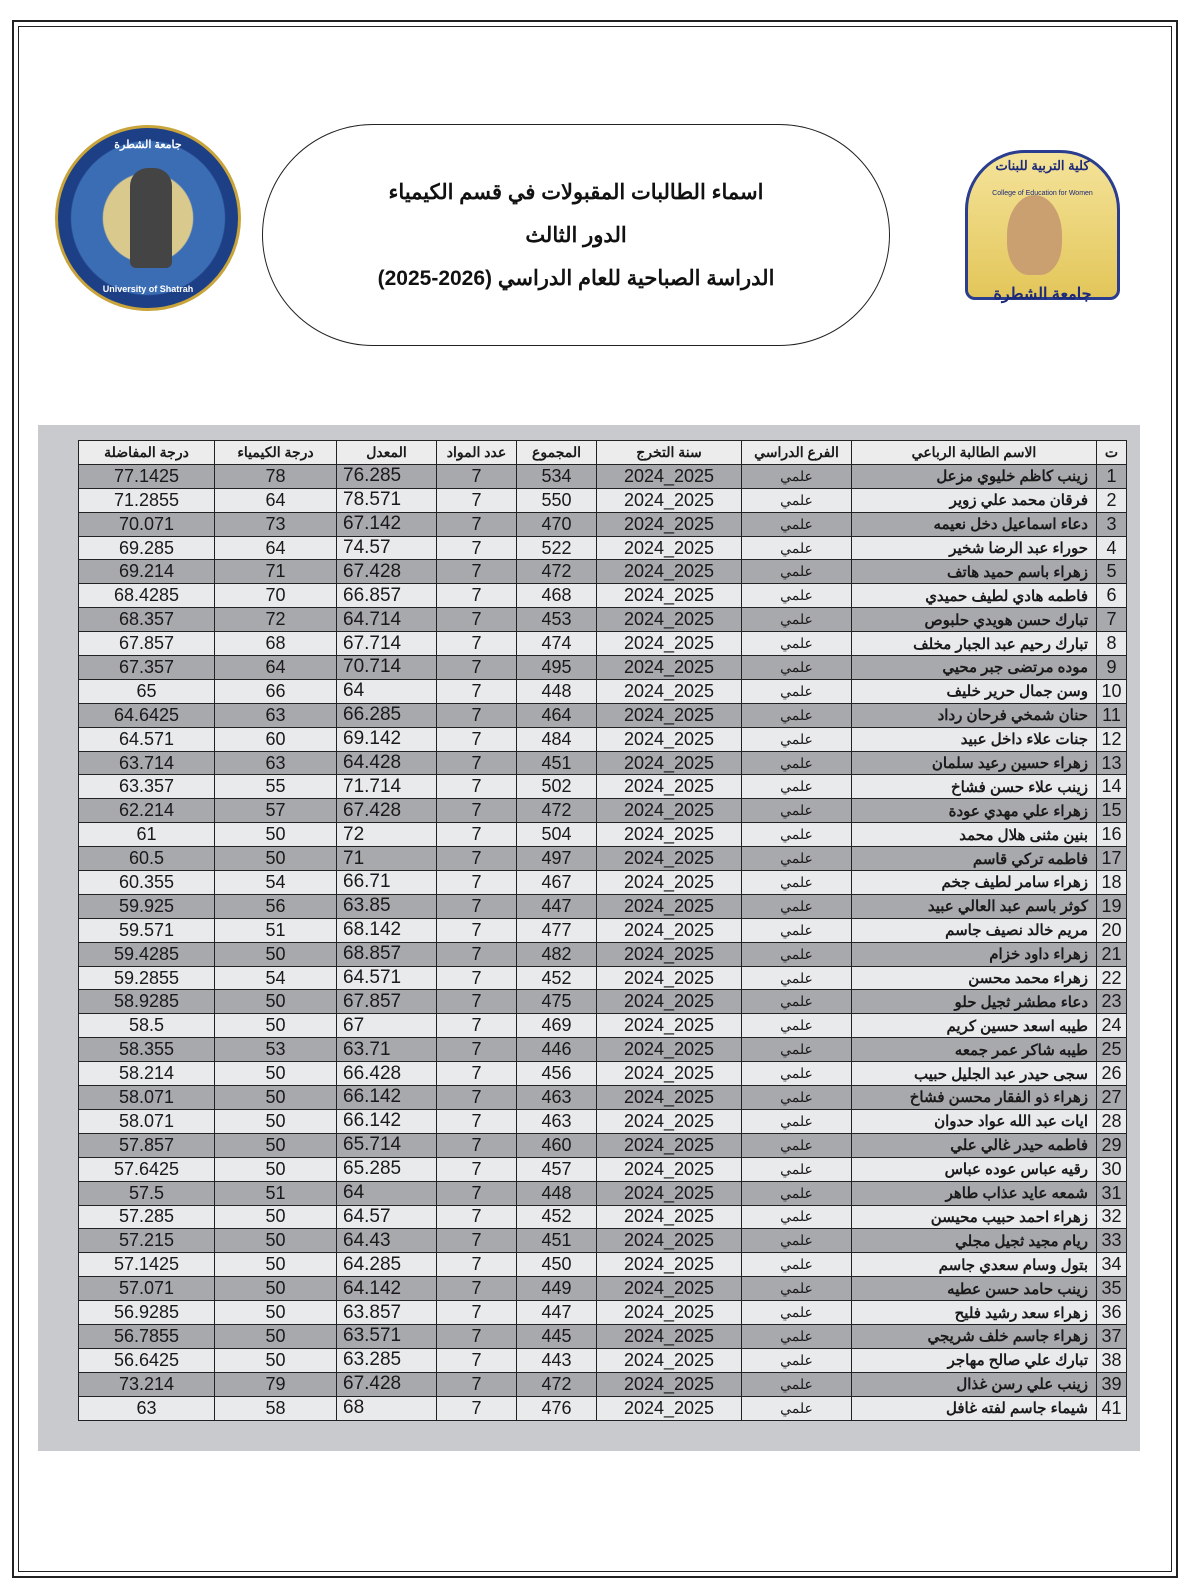 Image resolution: width=1192 pixels, height=1594 pixels. Describe the element at coordinates (974, 667) in the screenshot. I see `student-name: موده مرتضى جبر محيي` at that location.